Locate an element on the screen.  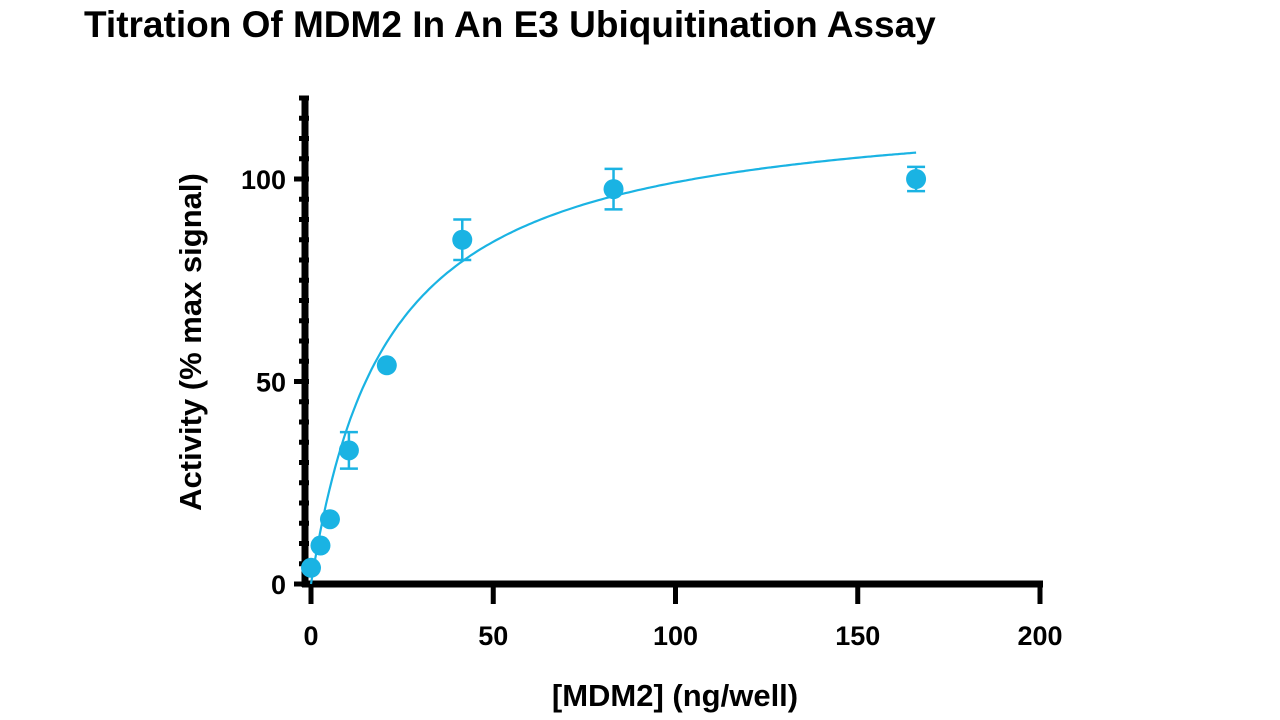
x-tick-label: 150 is located at coordinates (857, 636).